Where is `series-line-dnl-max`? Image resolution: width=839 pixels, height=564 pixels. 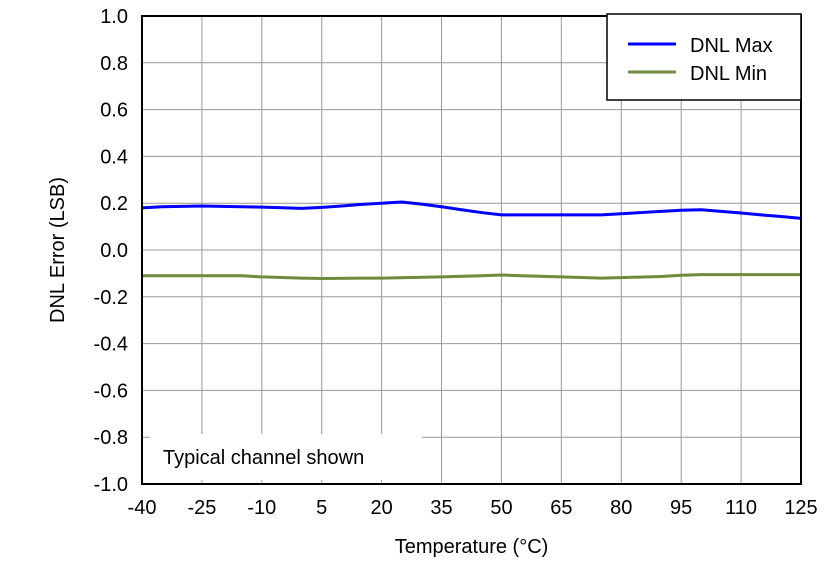 series-line-dnl-max is located at coordinates (471, 210).